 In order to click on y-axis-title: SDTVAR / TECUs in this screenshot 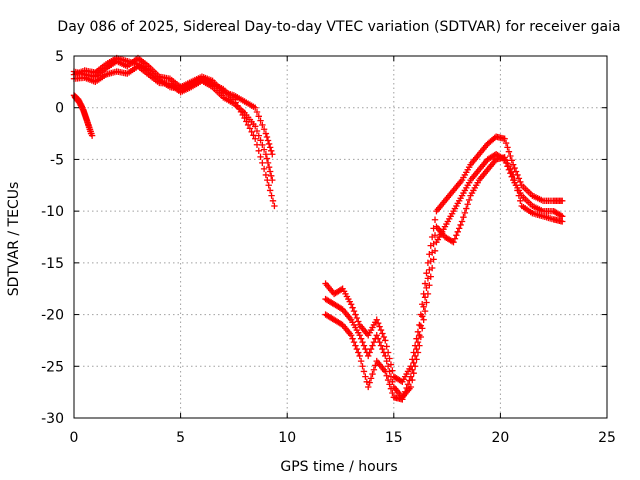, I will do `click(14, 239)`.